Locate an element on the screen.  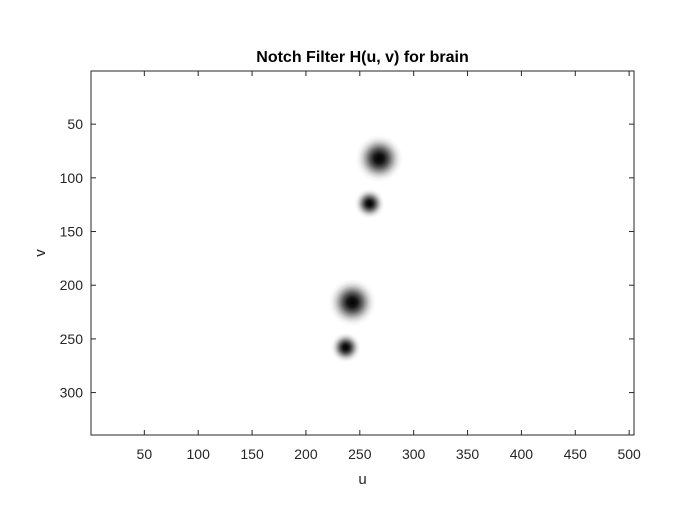
x-tick-label: 500 is located at coordinates (629, 454).